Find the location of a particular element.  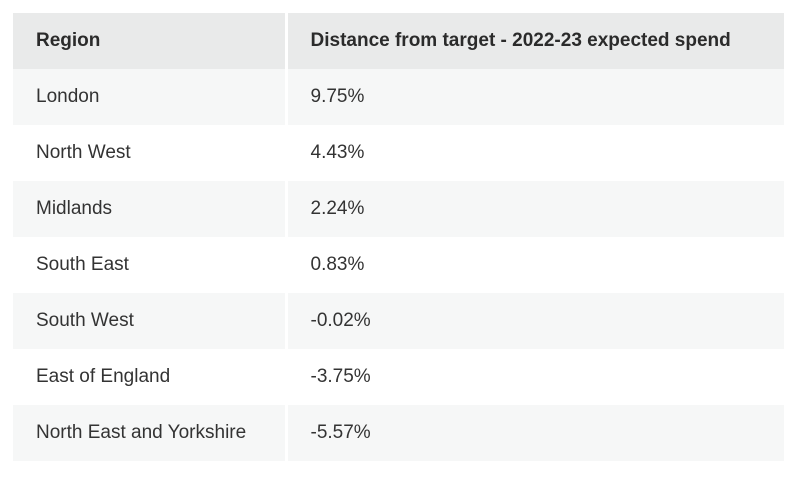

table-row: South East 0.83% is located at coordinates (398, 265).